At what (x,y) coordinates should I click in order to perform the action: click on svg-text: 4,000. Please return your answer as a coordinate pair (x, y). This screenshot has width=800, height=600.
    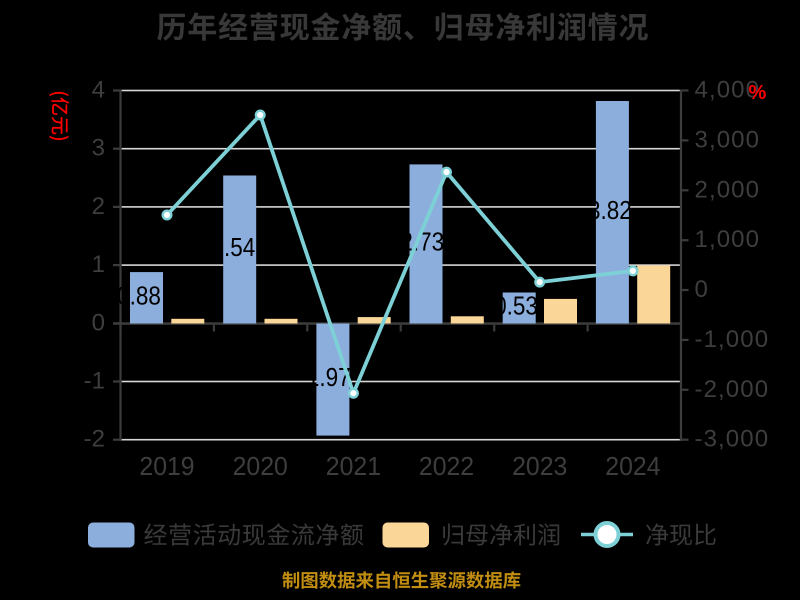
    Looking at the image, I should click on (728, 90).